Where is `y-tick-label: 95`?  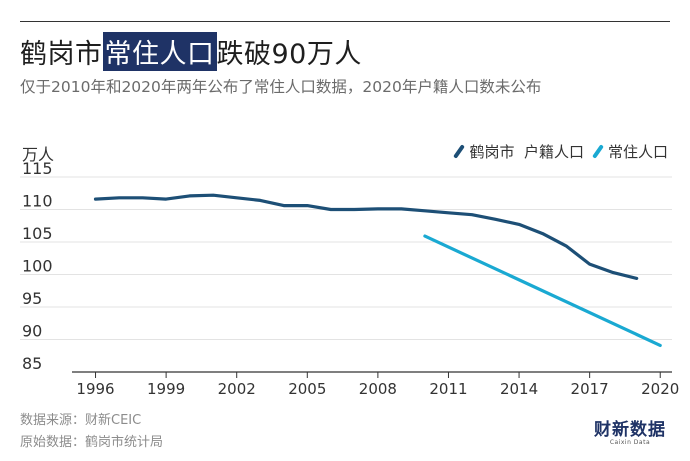
y-tick-label: 95 is located at coordinates (32, 298).